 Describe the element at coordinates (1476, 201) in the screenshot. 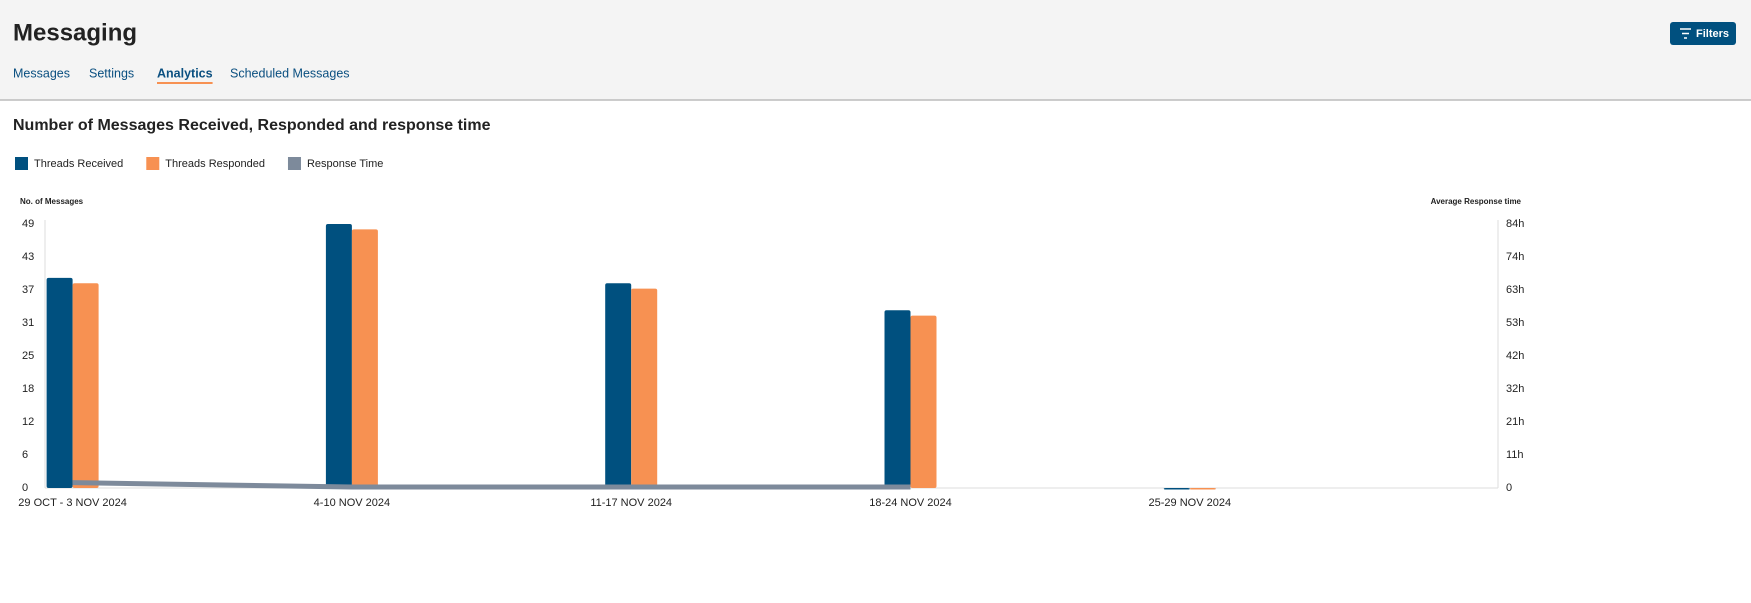

I see `y2-axis-label: Average Response time` at that location.